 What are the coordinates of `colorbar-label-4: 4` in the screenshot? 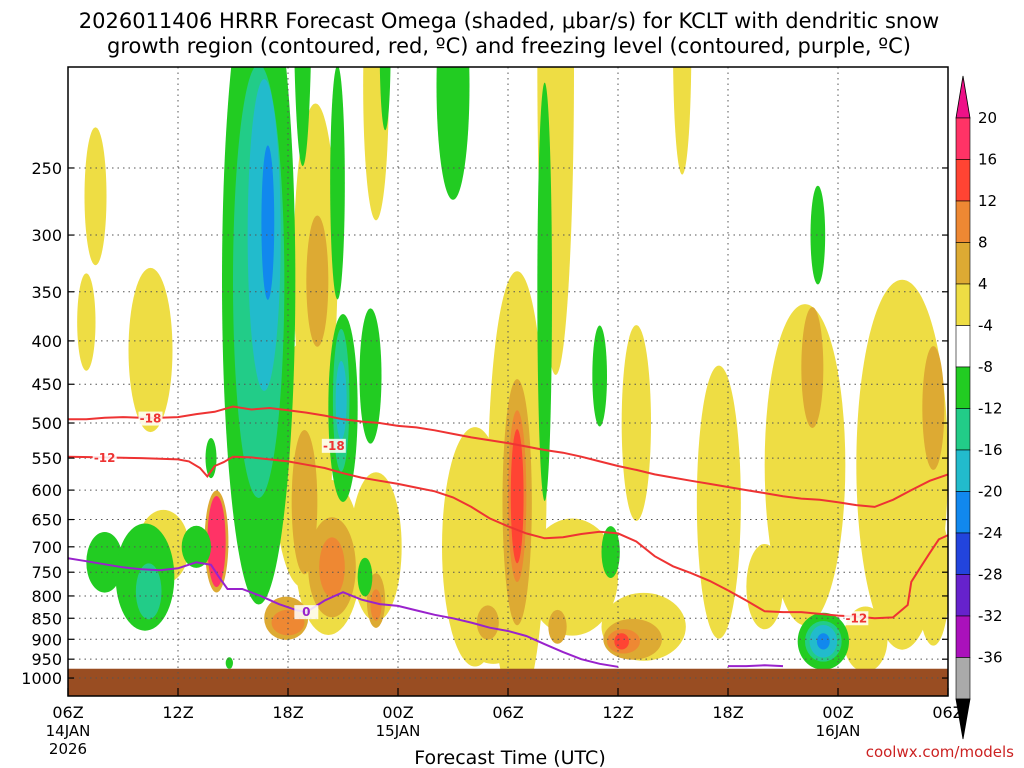 It's located at (983, 284).